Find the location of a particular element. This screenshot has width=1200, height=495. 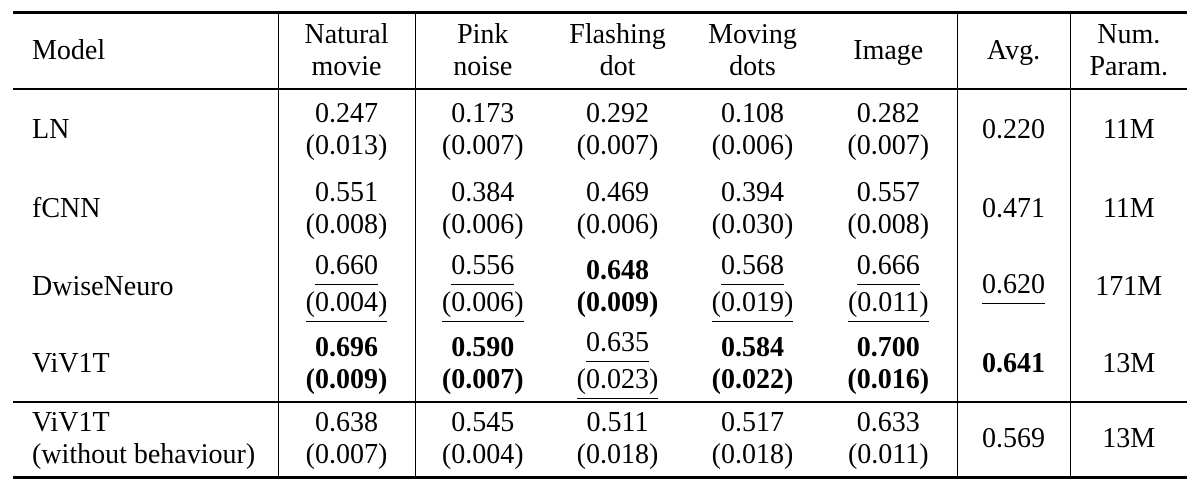

cell-value: 0.620 is located at coordinates (1013, 286).